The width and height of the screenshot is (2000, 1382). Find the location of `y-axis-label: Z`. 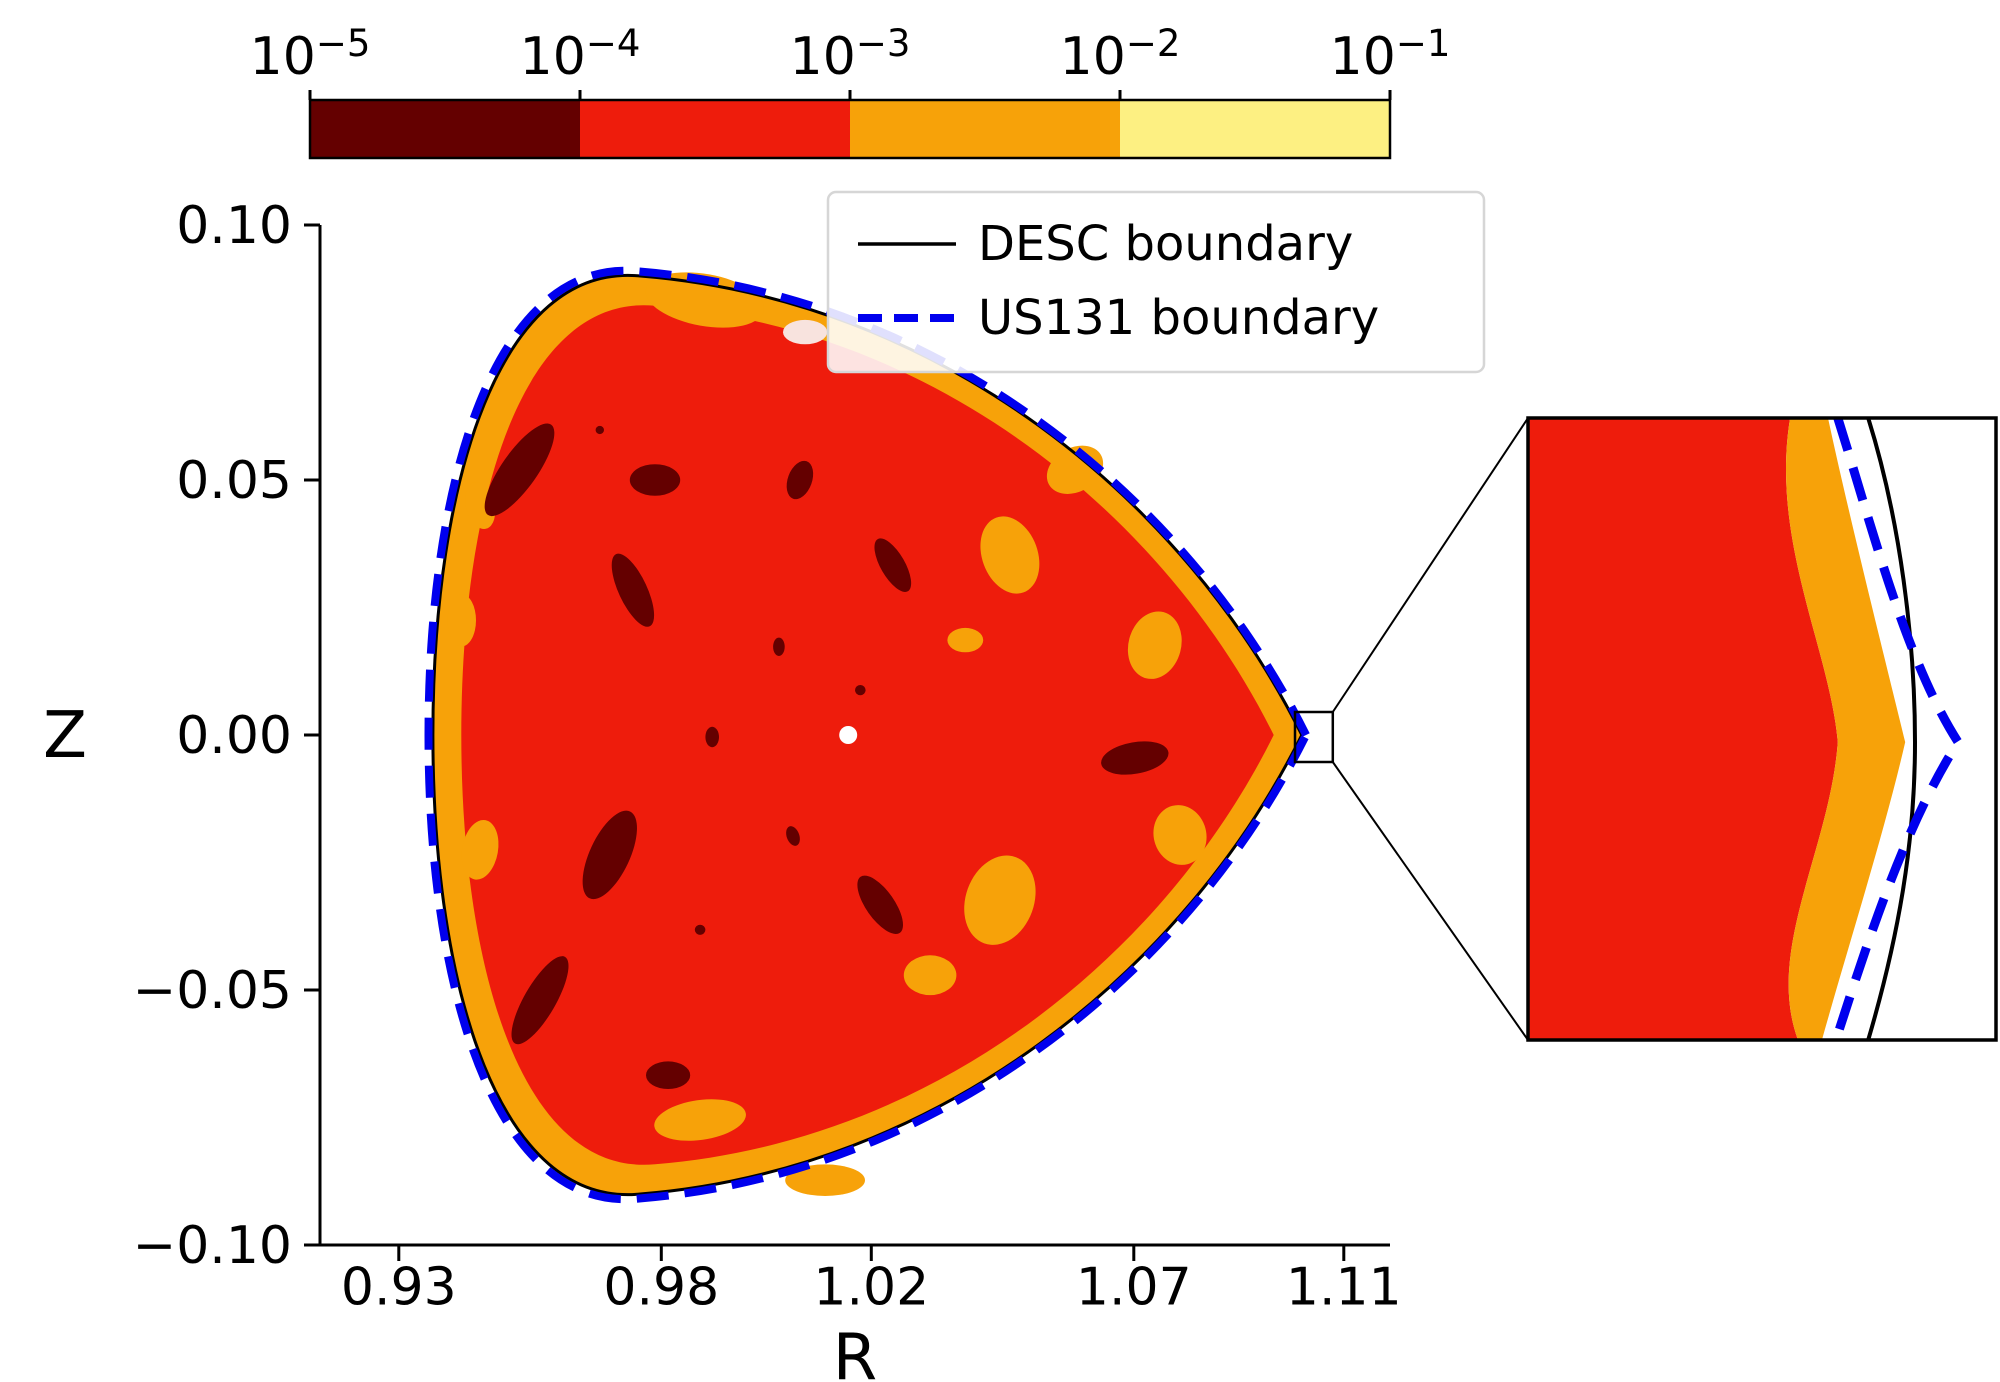

y-axis-label: Z is located at coordinates (65, 736).